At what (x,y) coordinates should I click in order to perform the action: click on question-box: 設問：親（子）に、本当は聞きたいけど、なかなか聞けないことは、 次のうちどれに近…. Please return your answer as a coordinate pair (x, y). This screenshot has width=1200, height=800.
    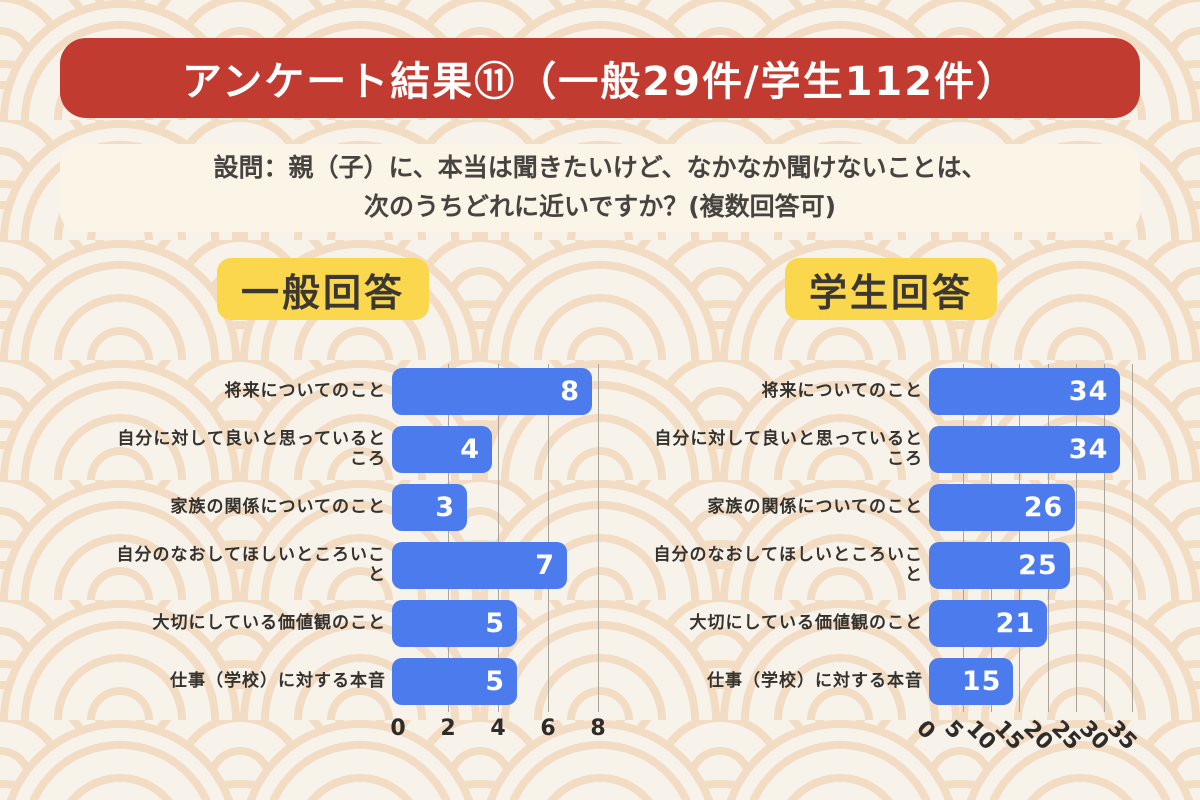
    Looking at the image, I should click on (600, 188).